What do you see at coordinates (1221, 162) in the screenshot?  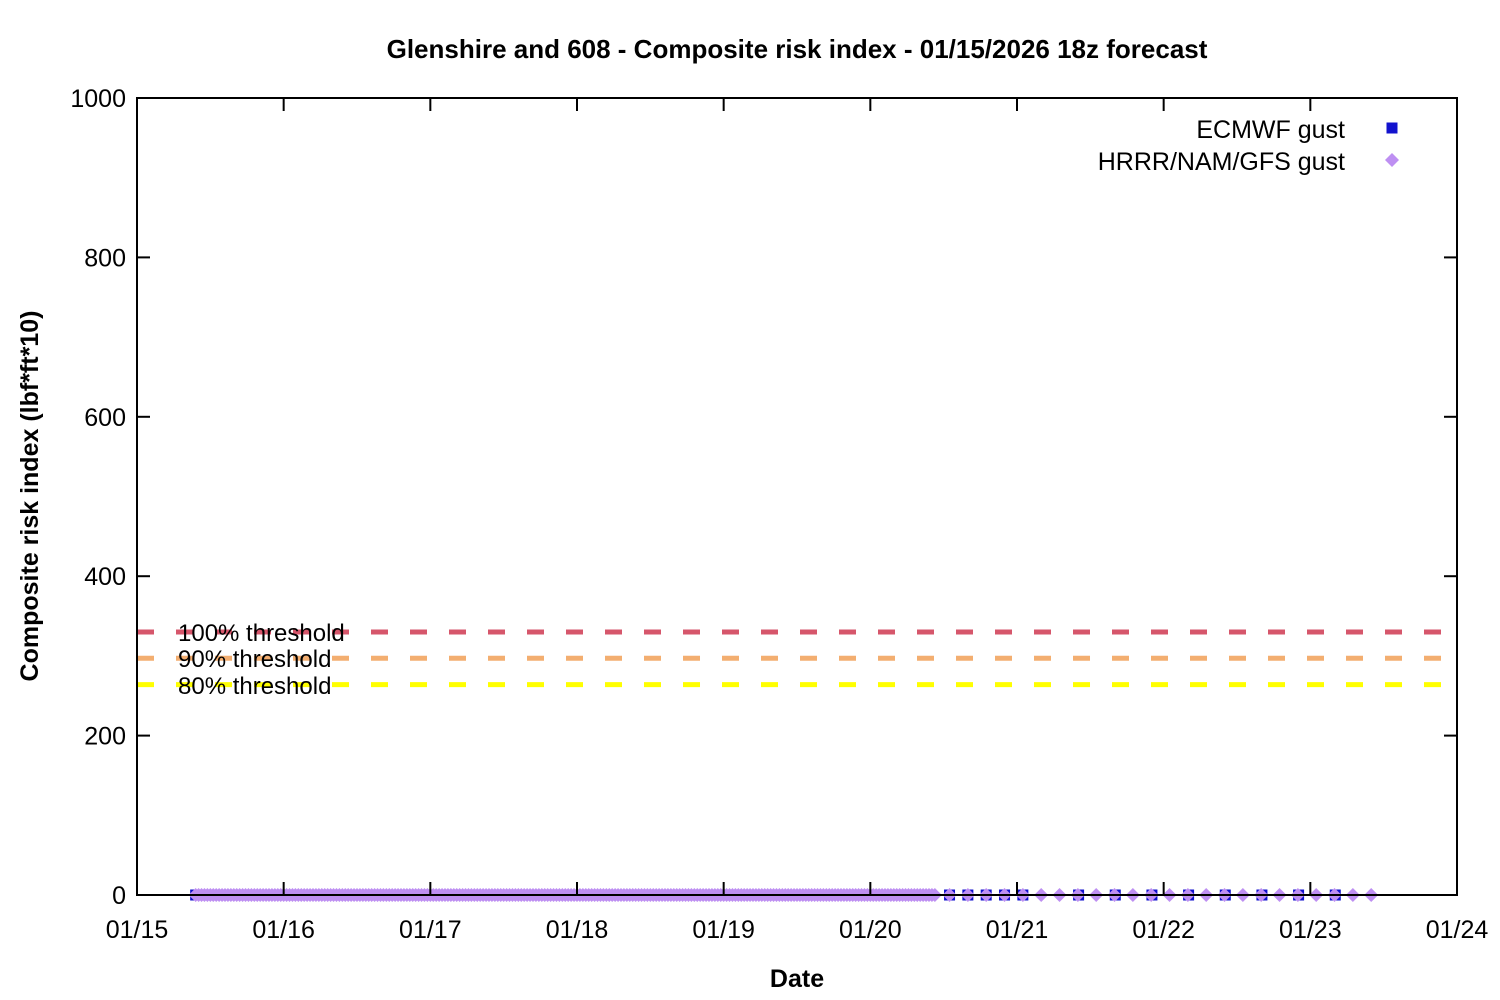 I see `legend-label-hrrr: HRRR/NAM/GFS gust` at bounding box center [1221, 162].